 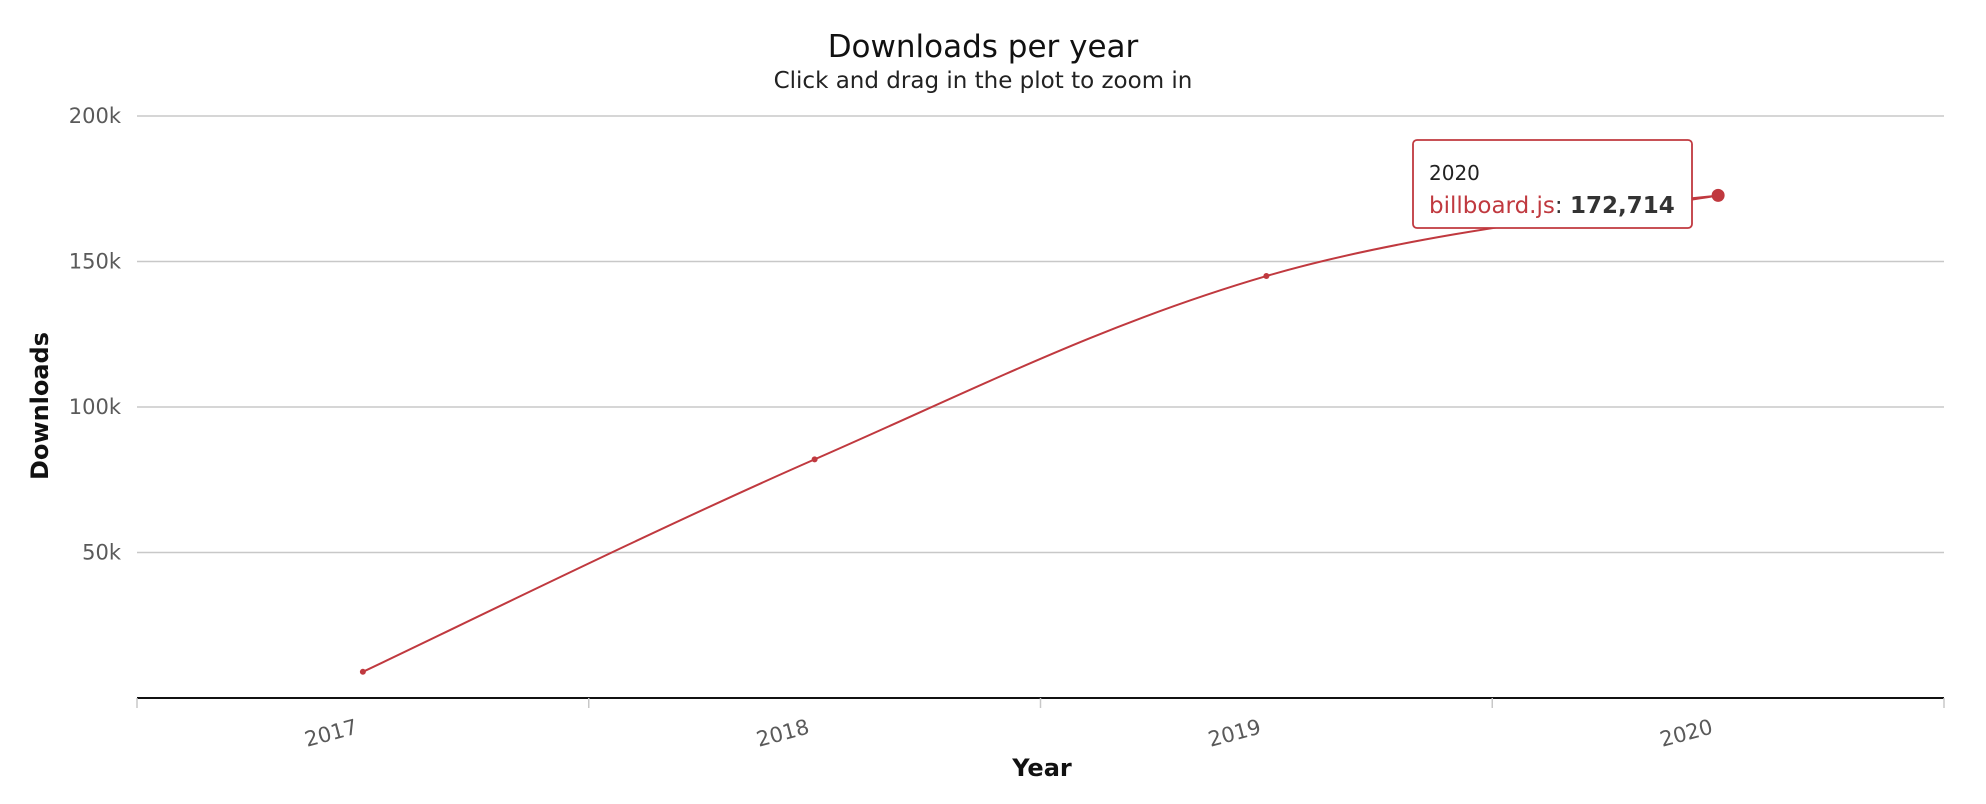 What do you see at coordinates (783, 733) in the screenshot?
I see `x-tick-label: 2018` at bounding box center [783, 733].